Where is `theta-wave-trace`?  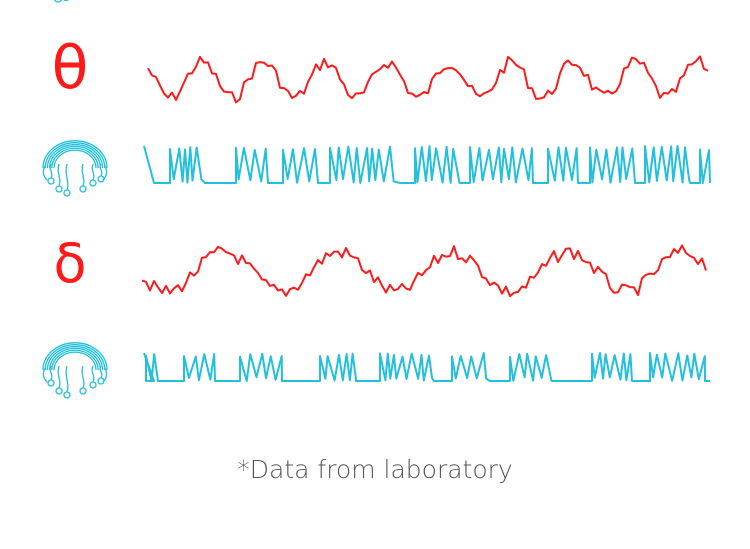
theta-wave-trace is located at coordinates (428, 79).